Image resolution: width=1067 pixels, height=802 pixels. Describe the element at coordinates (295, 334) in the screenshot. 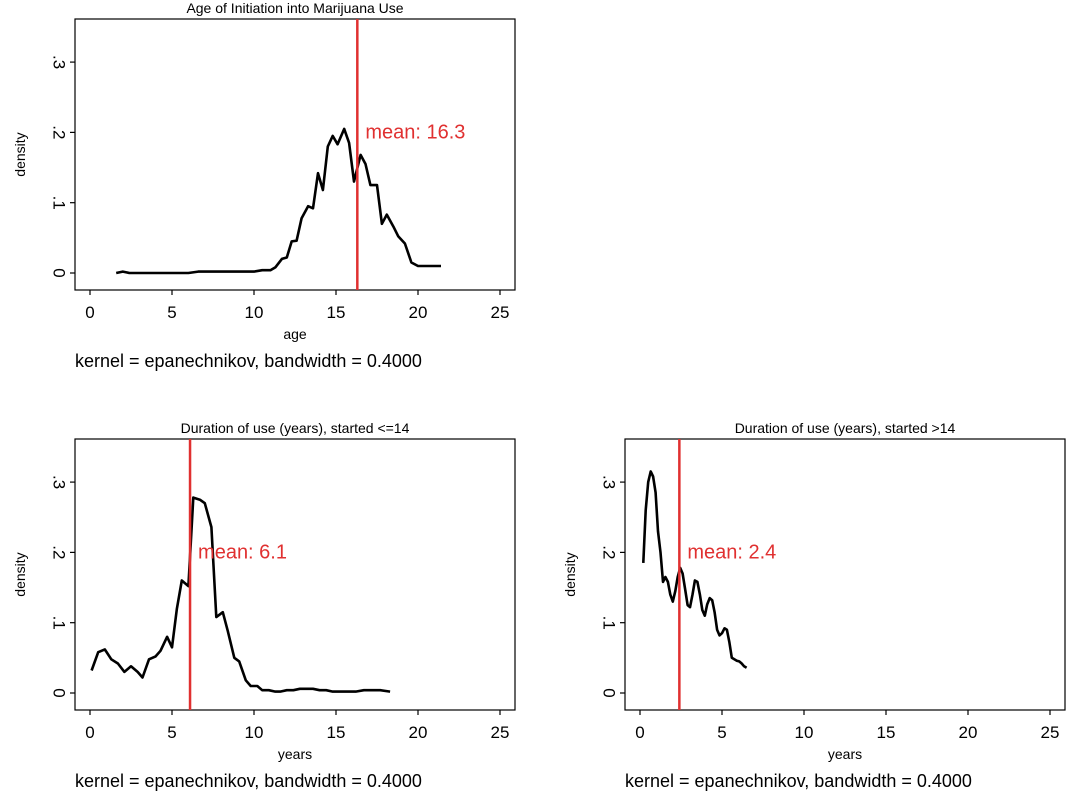

I see `x-axis-label: age` at that location.